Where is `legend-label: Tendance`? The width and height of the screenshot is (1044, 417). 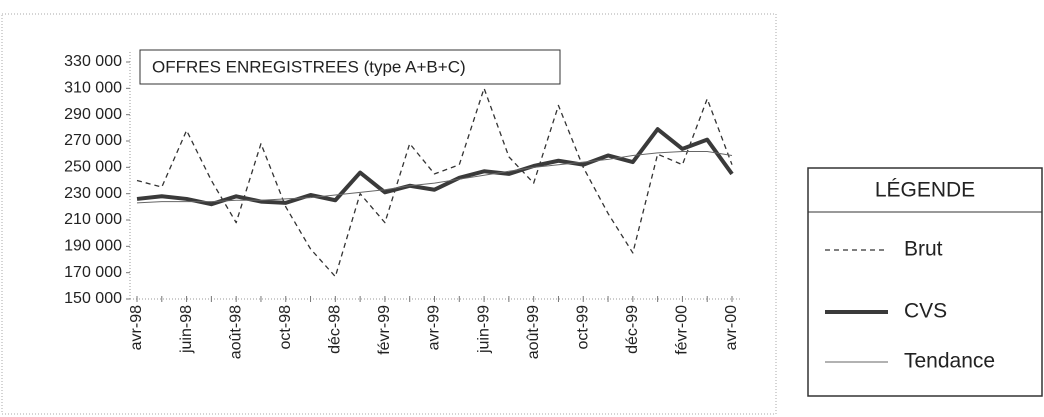 legend-label: Tendance is located at coordinates (949, 361).